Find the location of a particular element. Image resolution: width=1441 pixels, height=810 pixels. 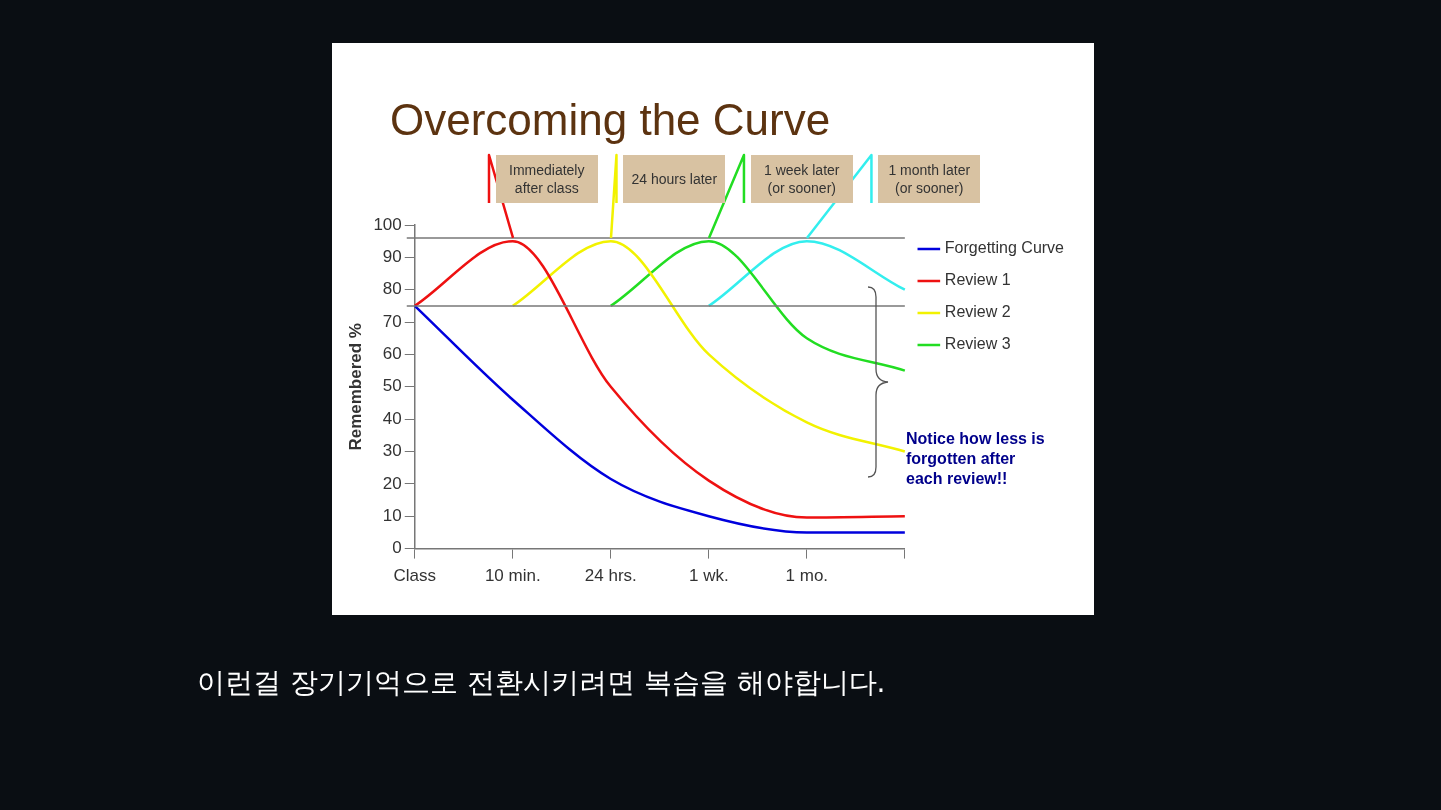

text: 1 week later (or sooner) is located at coordinates (801, 179).